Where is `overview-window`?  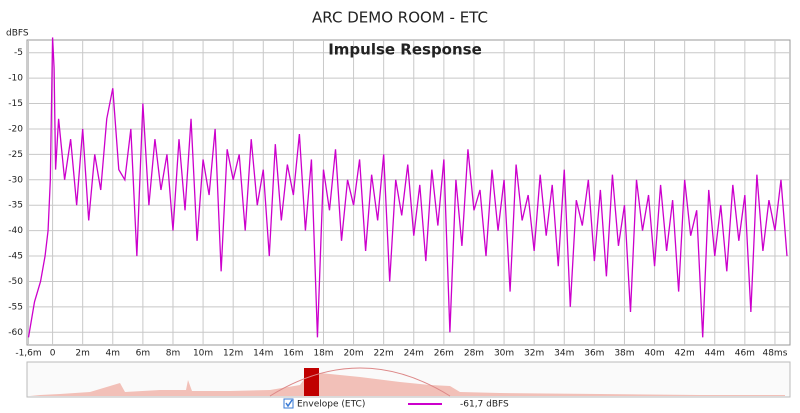 overview-window is located at coordinates (360, 382).